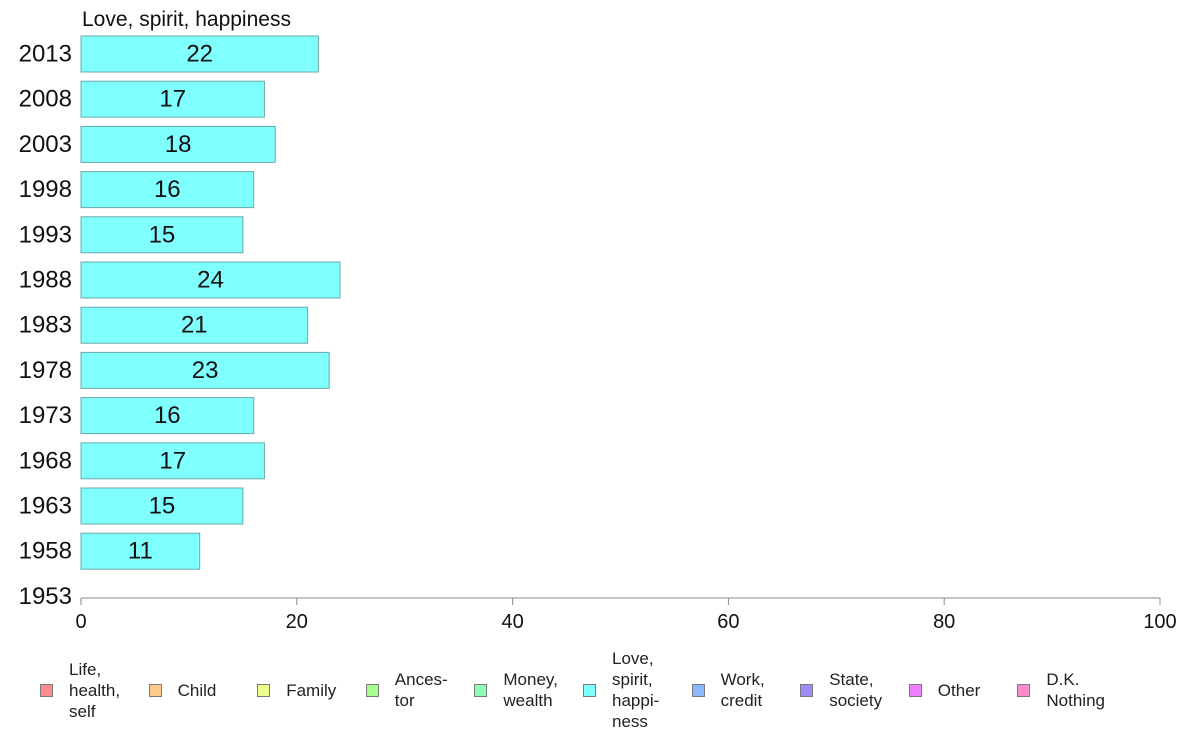  Describe the element at coordinates (45, 99) in the screenshot. I see `y-tick-label: 2008` at that location.